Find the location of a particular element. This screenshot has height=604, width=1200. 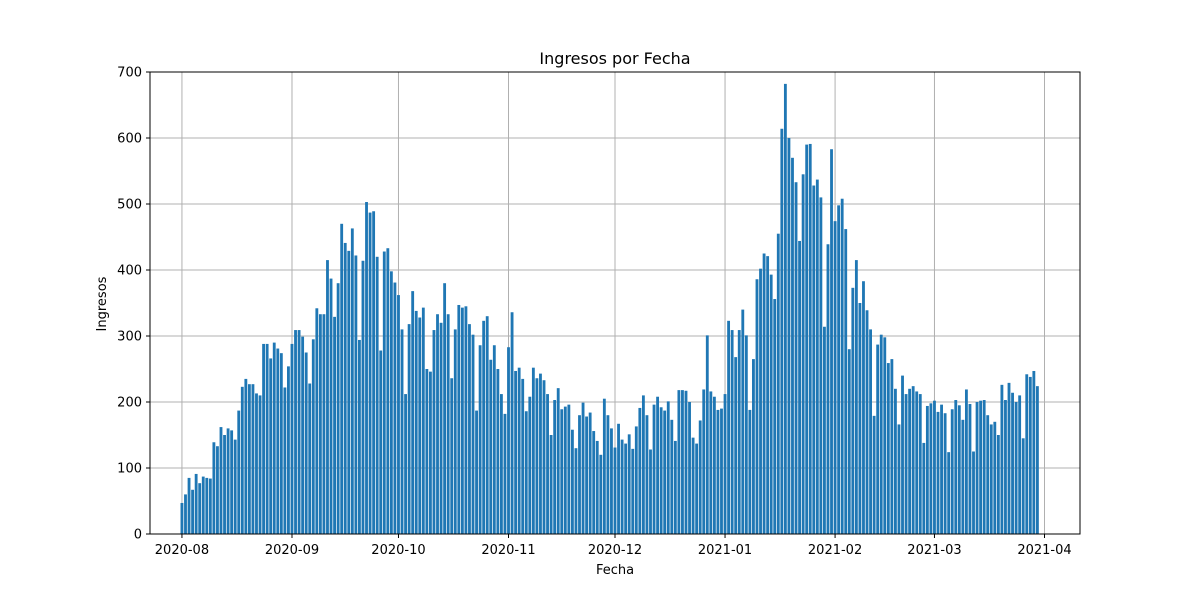

x-tick-label: 2021-03 is located at coordinates (934, 550).